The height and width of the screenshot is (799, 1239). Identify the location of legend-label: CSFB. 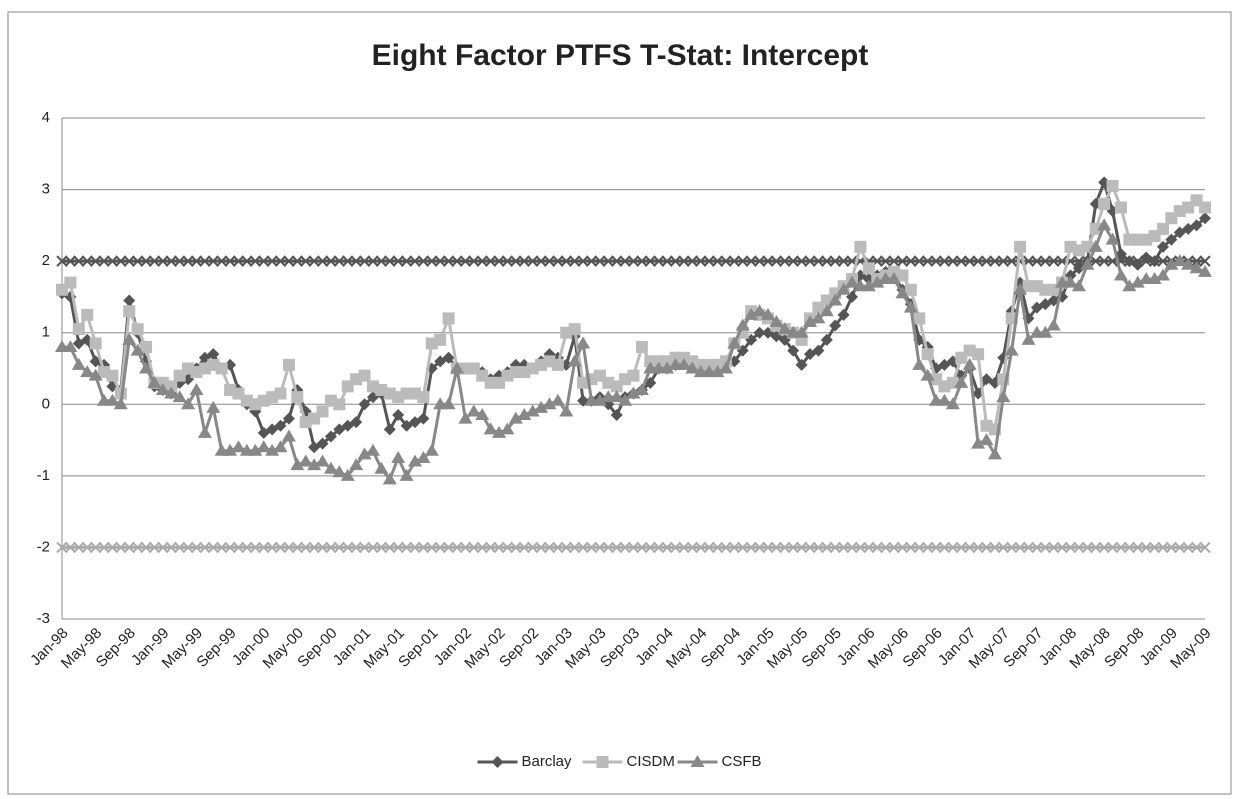
(742, 761).